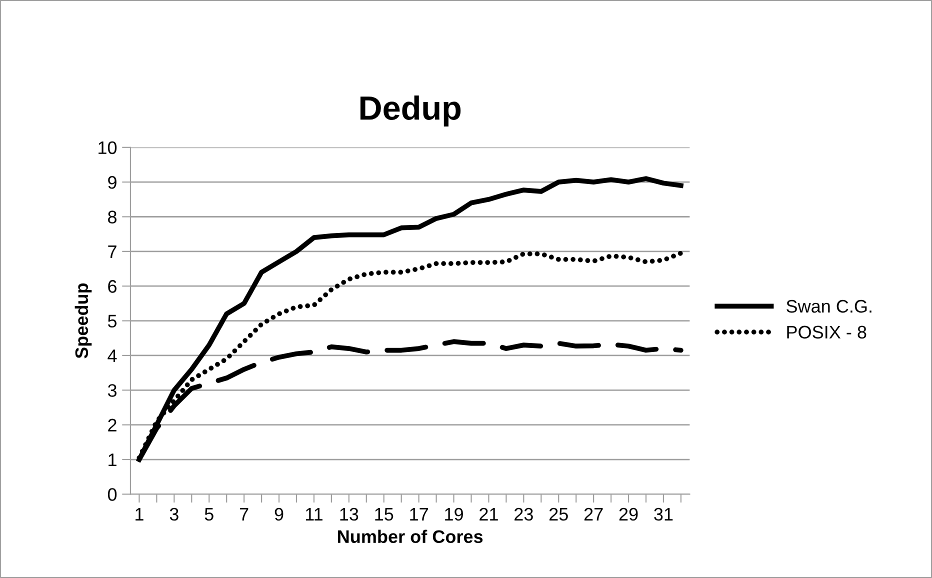 This screenshot has height=578, width=932. I want to click on y-tick-label: 6, so click(112, 286).